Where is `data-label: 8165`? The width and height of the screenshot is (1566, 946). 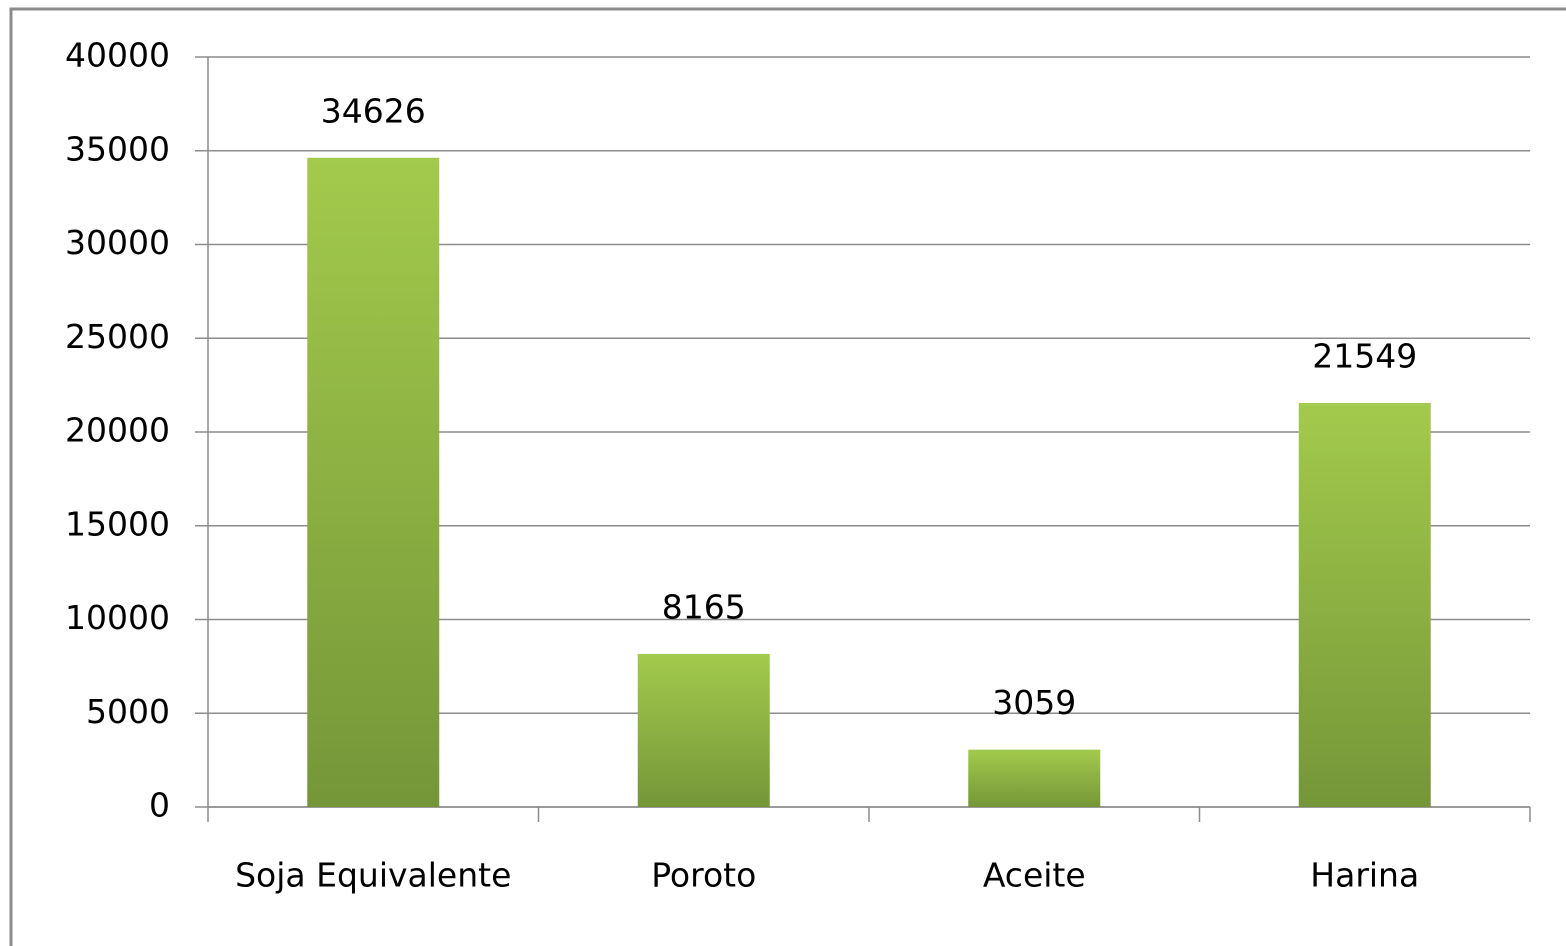 data-label: 8165 is located at coordinates (704, 606).